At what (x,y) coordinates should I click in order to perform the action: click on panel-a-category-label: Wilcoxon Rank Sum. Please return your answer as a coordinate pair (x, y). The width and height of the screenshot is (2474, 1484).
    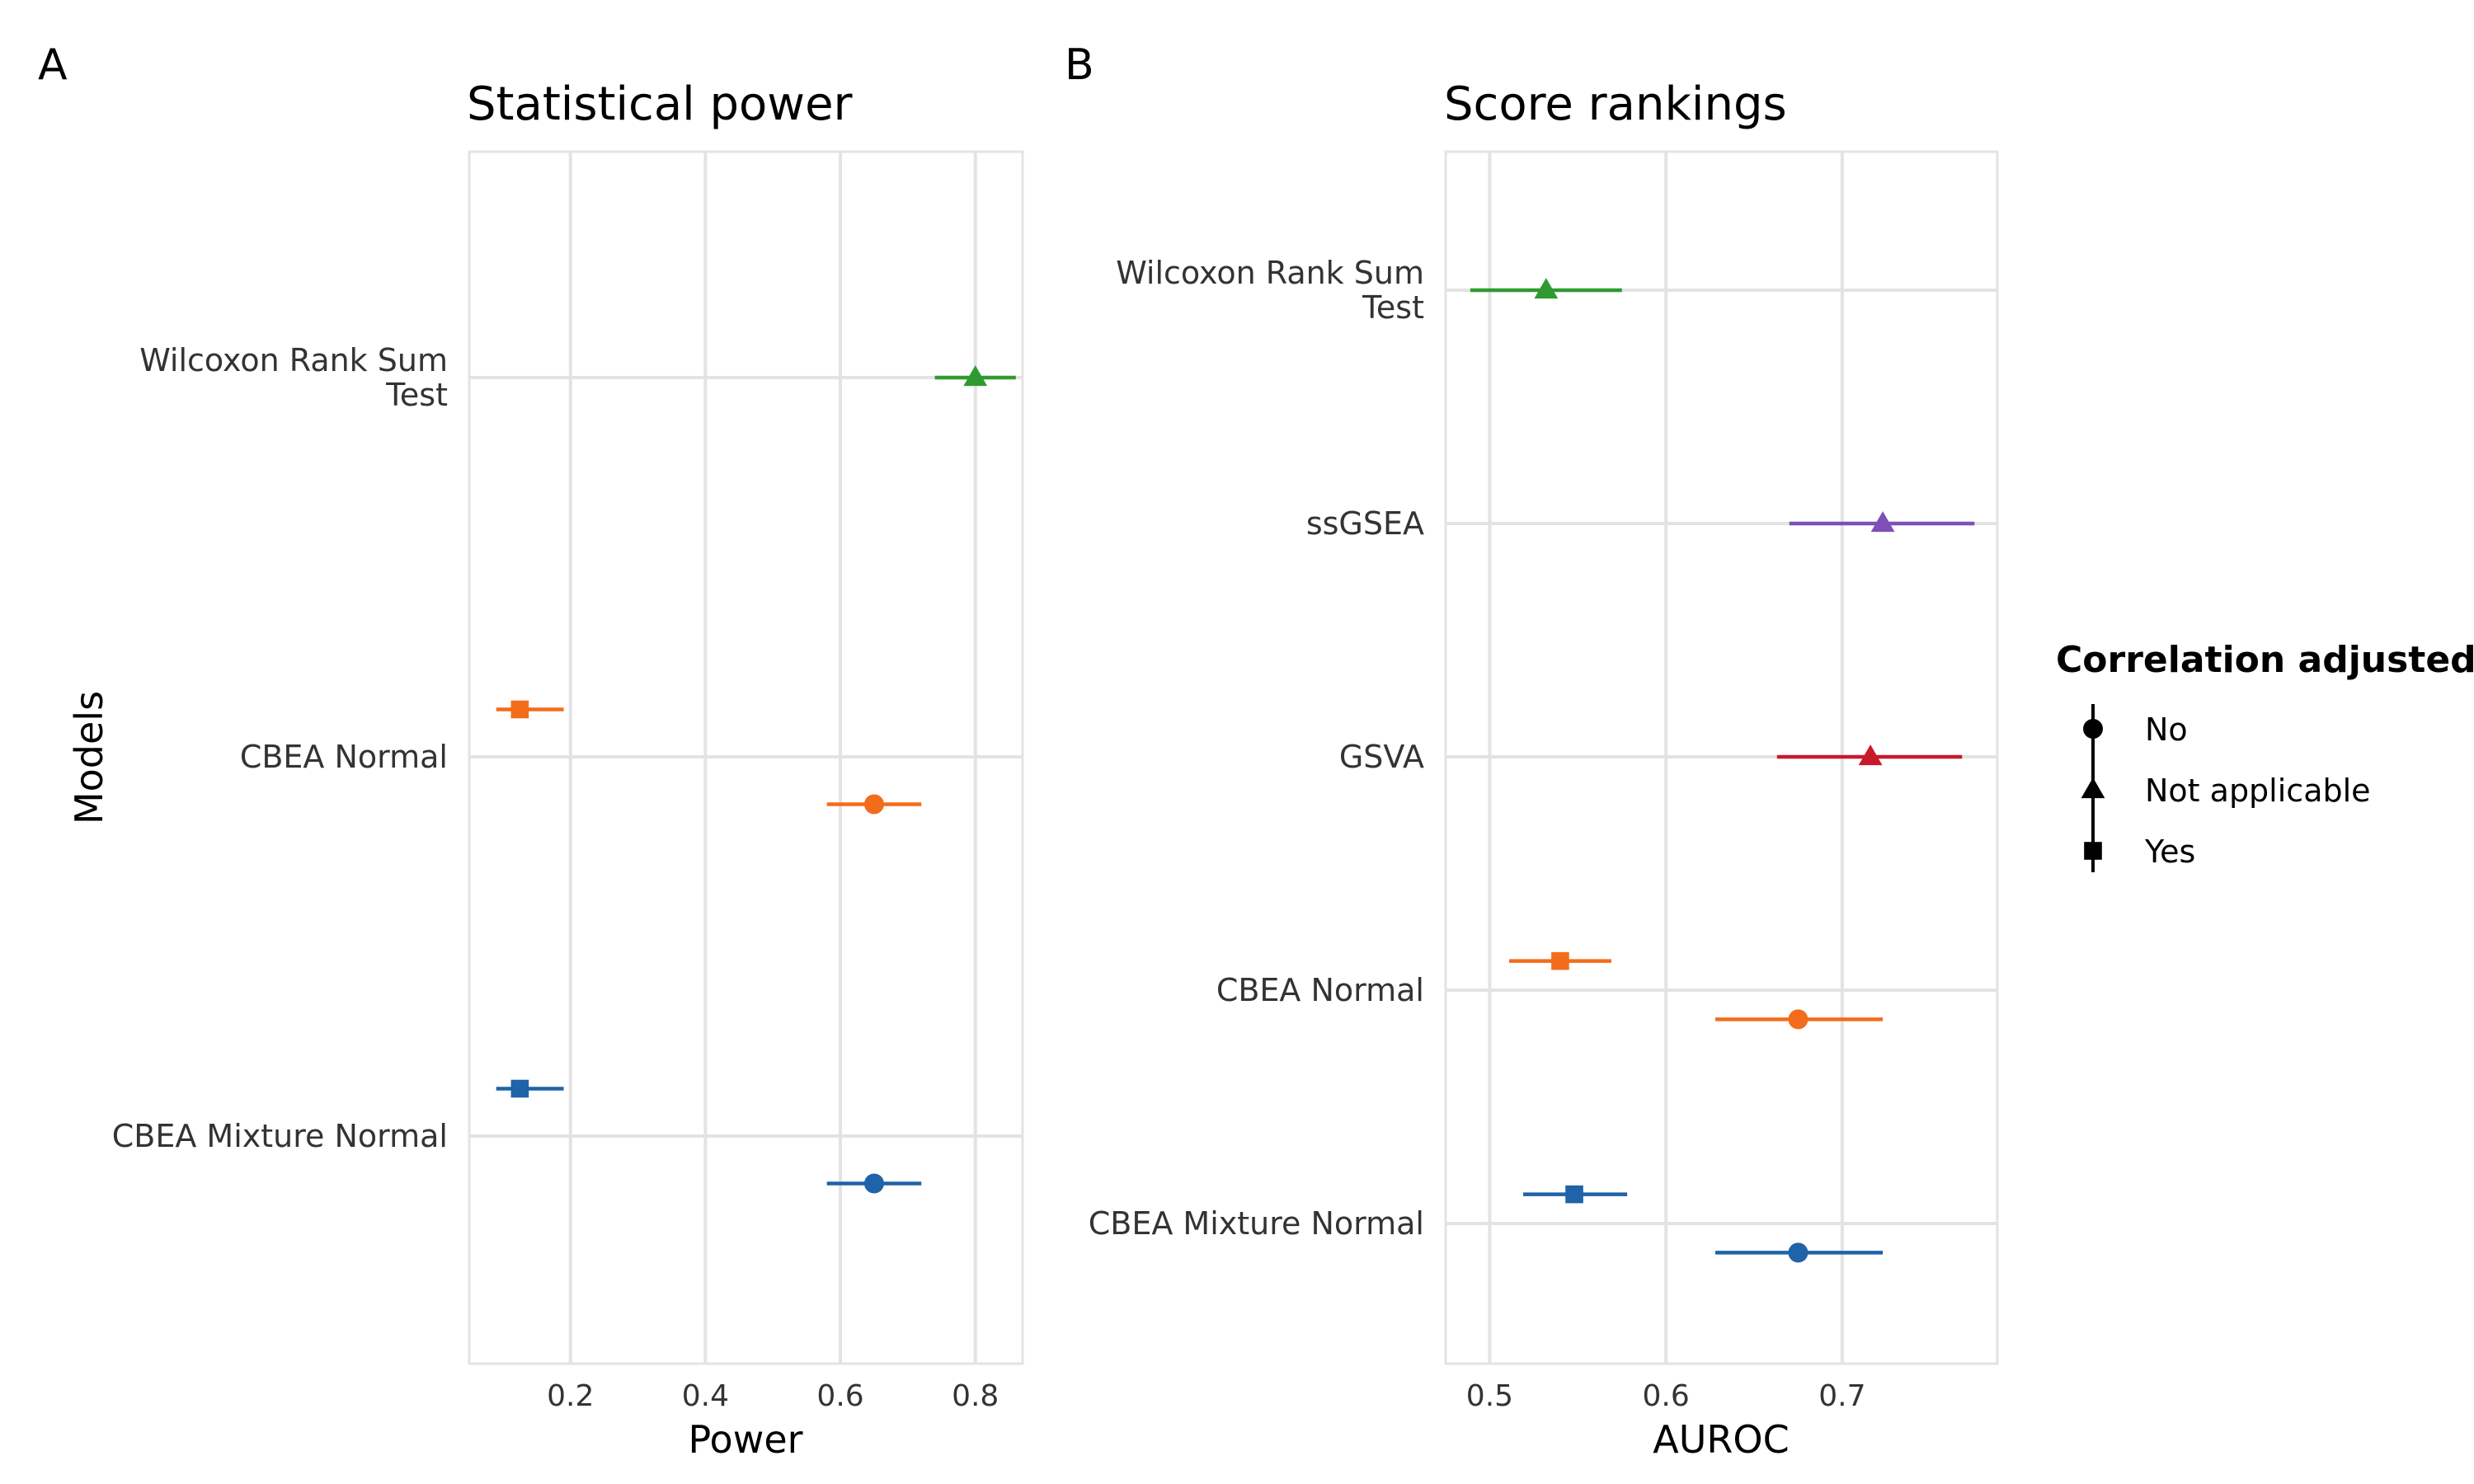
    Looking at the image, I should click on (293, 360).